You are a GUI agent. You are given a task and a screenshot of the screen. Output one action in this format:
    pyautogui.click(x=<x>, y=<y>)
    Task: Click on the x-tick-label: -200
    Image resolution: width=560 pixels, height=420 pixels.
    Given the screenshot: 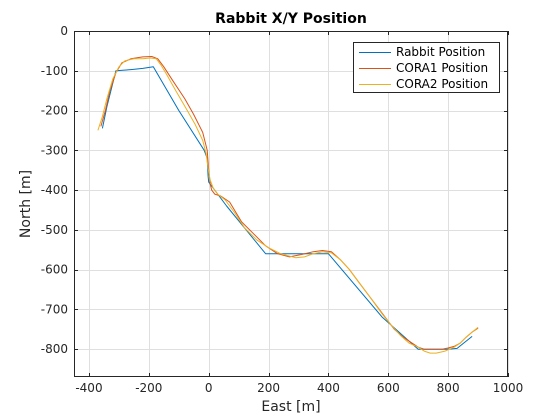 What is the action you would take?
    pyautogui.click(x=148, y=388)
    